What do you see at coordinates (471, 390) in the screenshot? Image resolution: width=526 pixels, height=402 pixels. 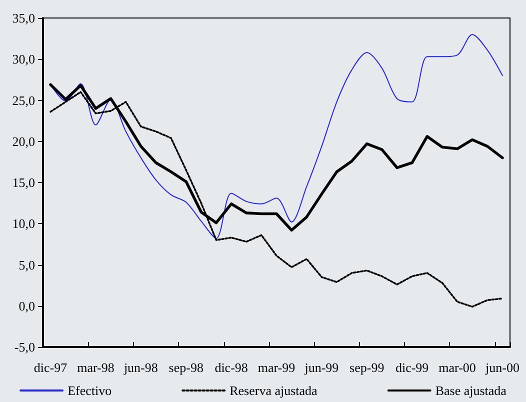 I see `legend-label: Base ajustada` at bounding box center [471, 390].